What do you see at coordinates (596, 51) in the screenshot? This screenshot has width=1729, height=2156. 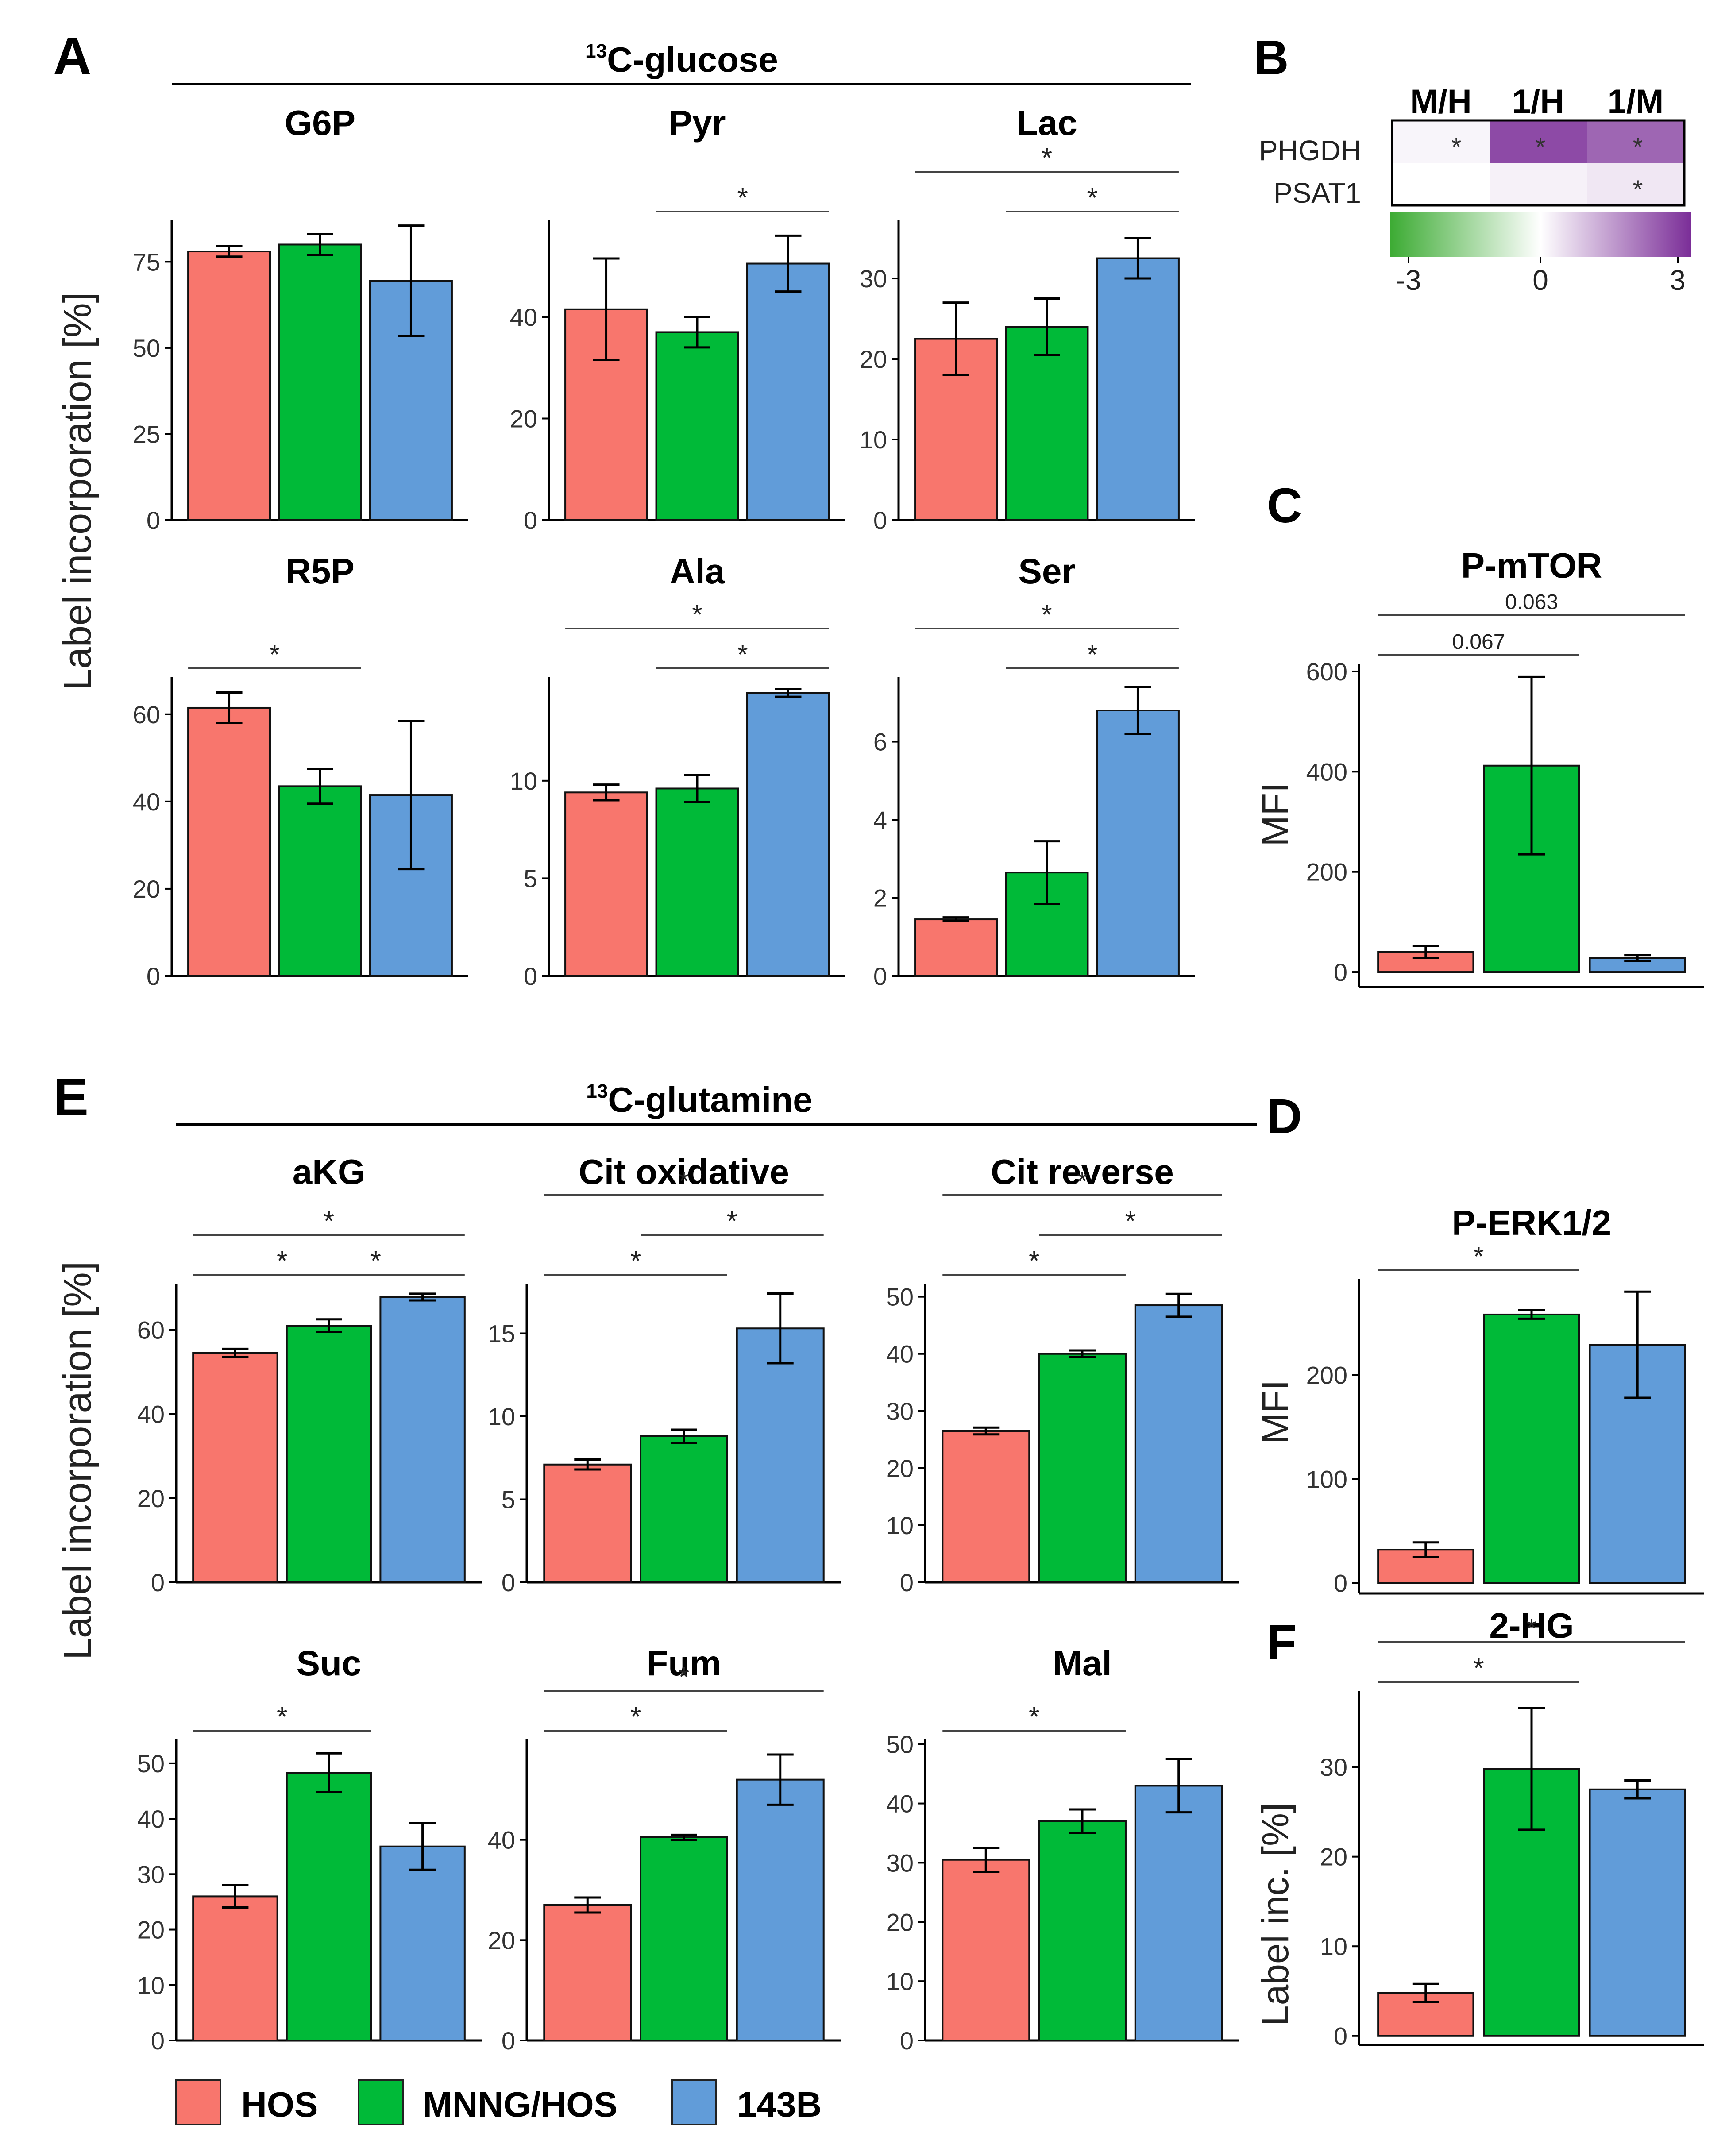 I see `glucose-header-sup: 13` at bounding box center [596, 51].